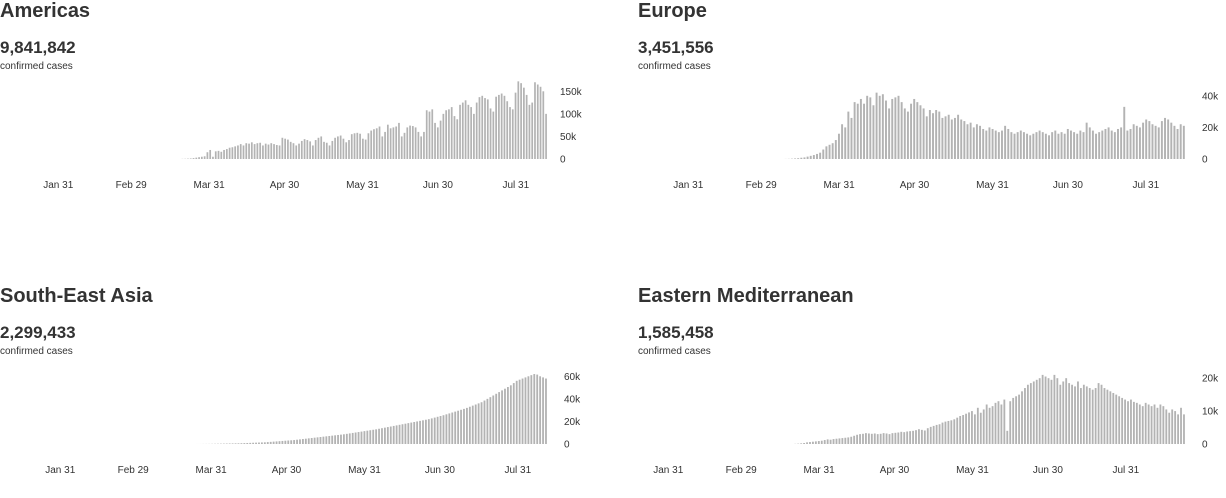  Describe the element at coordinates (676, 47) in the screenshot. I see `case-total: 3,451,556` at that location.